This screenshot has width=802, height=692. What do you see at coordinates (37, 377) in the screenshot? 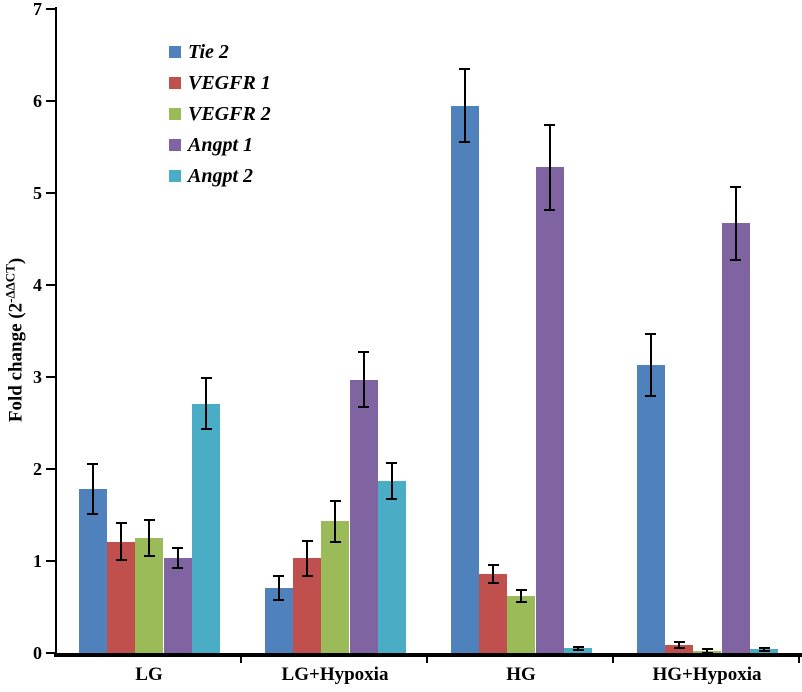
I see `y-tick-label: 3` at bounding box center [37, 377].